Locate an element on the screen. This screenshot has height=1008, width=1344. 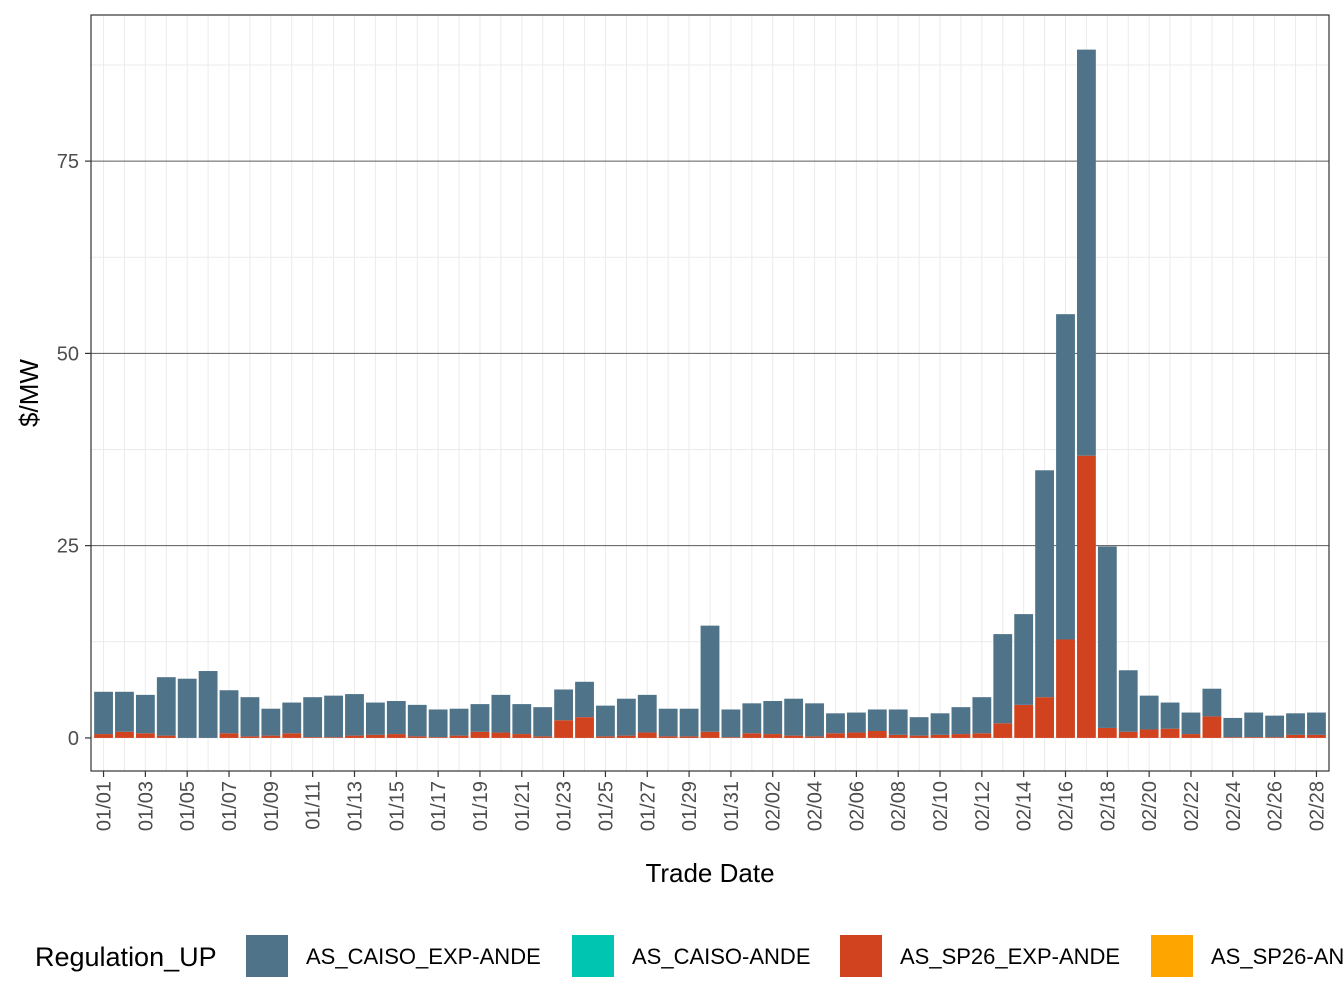
x-tick-label: 02/02 is located at coordinates (774, 806).